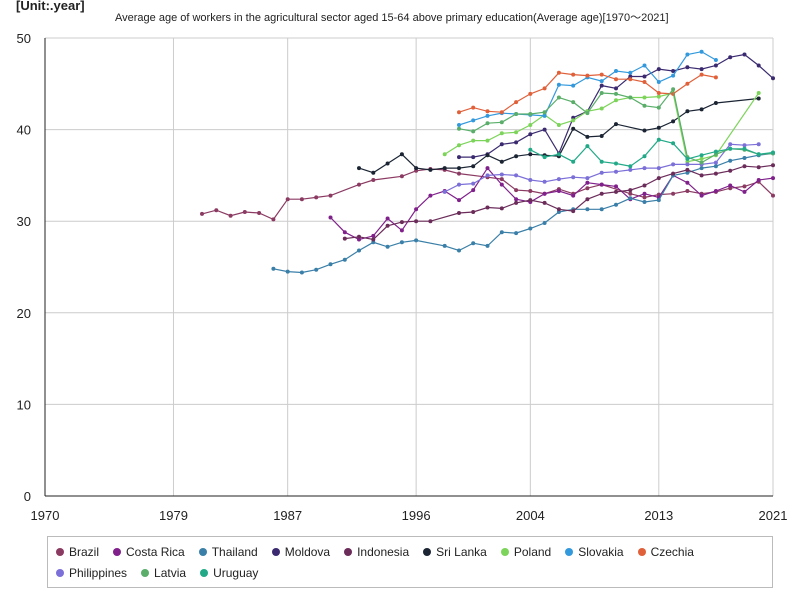 Image resolution: width=800 pixels, height=600 pixels. Describe the element at coordinates (149, 552) in the screenshot. I see `legend-item-costa-rica: Costa Rica` at that location.